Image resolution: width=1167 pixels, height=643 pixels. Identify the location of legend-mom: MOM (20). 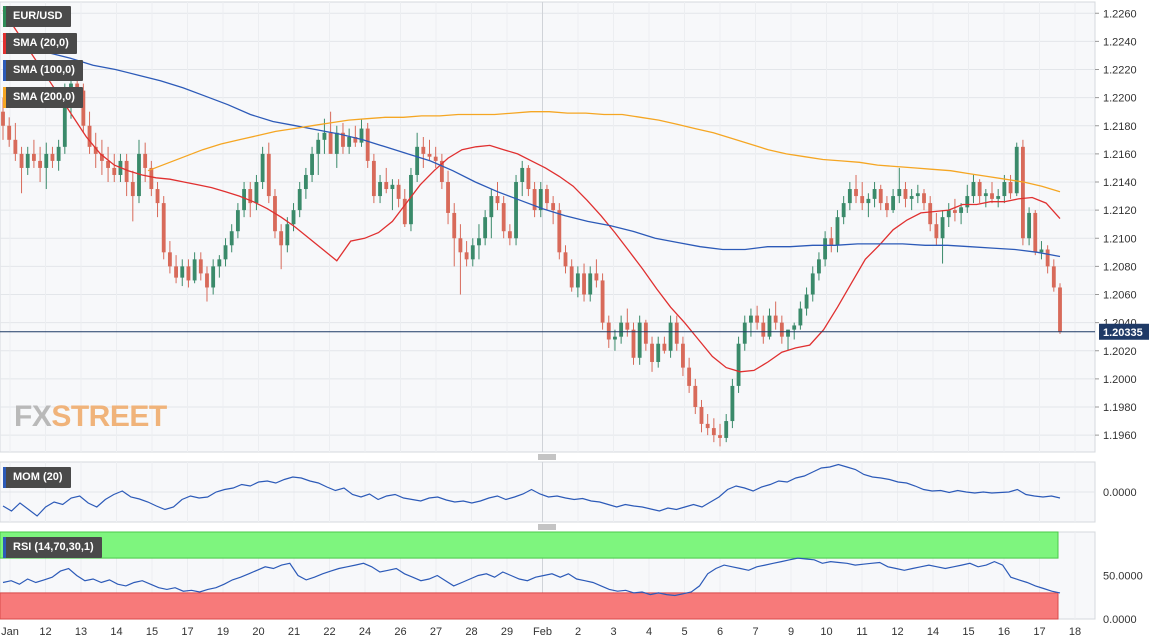
(37, 477).